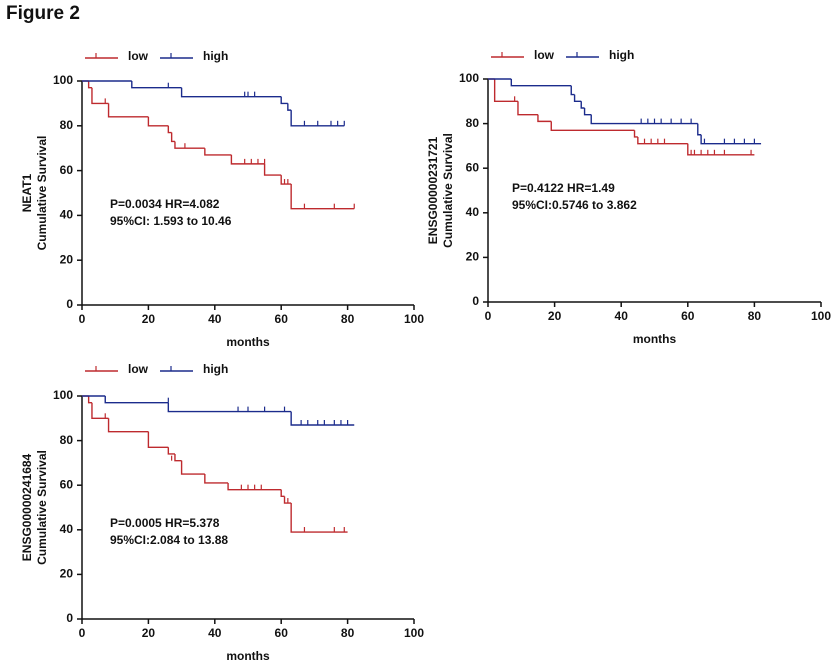  Describe the element at coordinates (563, 188) in the screenshot. I see `annotation: P=0.4122 HR=1.49` at that location.